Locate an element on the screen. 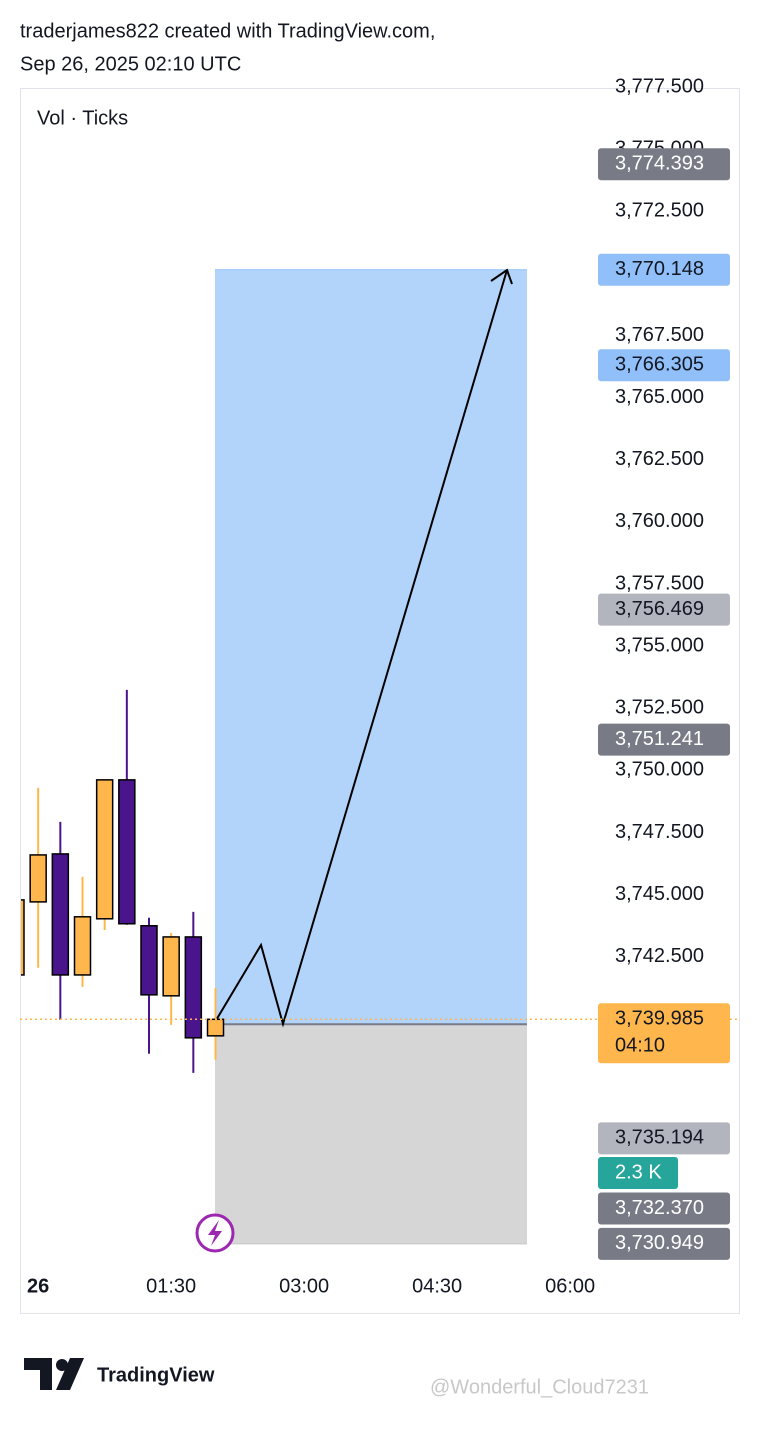 Image resolution: width=760 pixels, height=1439 pixels. y-tick-label: 3,760.000 is located at coordinates (659, 521).